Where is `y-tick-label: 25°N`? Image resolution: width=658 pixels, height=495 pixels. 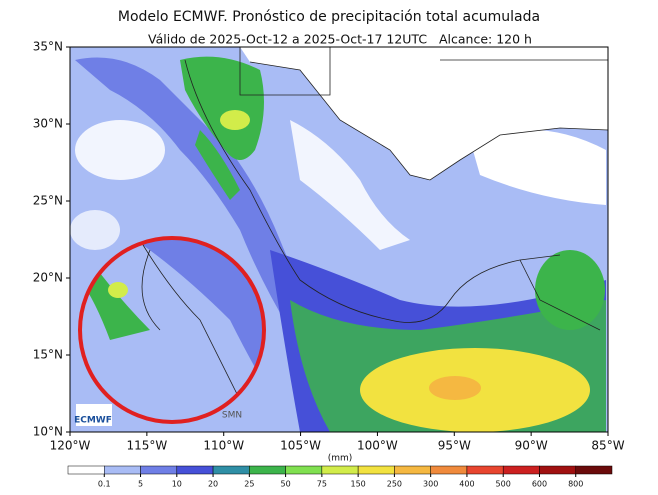
y-tick-label: 25°N is located at coordinates (48, 201).